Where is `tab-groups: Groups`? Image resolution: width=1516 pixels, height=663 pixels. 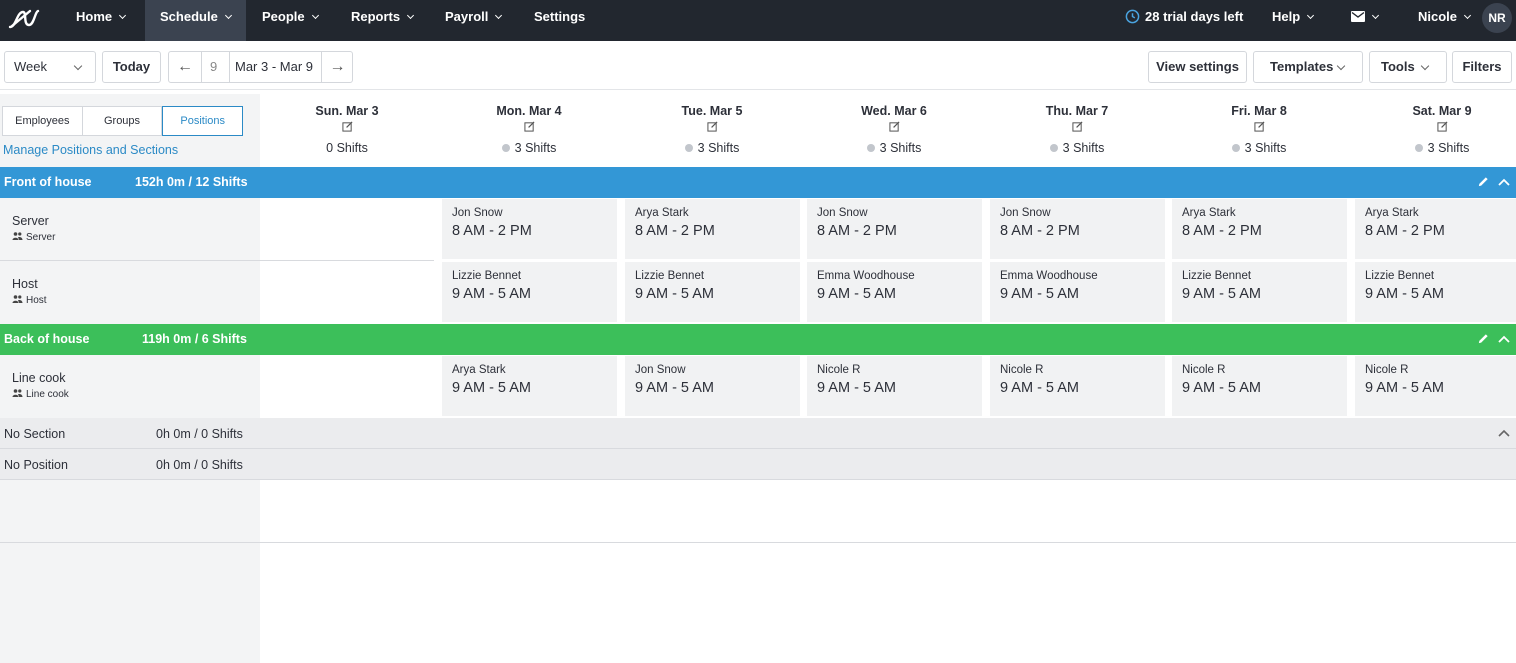 tab-groups: Groups is located at coordinates (122, 121).